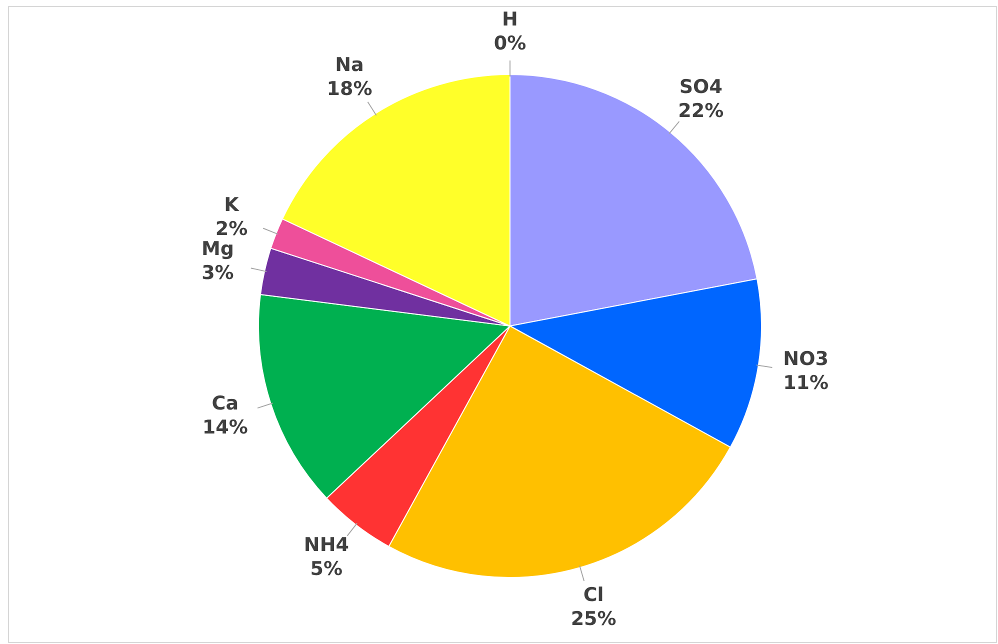 The height and width of the screenshot is (644, 998). What do you see at coordinates (806, 383) in the screenshot?
I see `data-label: 11%` at bounding box center [806, 383].